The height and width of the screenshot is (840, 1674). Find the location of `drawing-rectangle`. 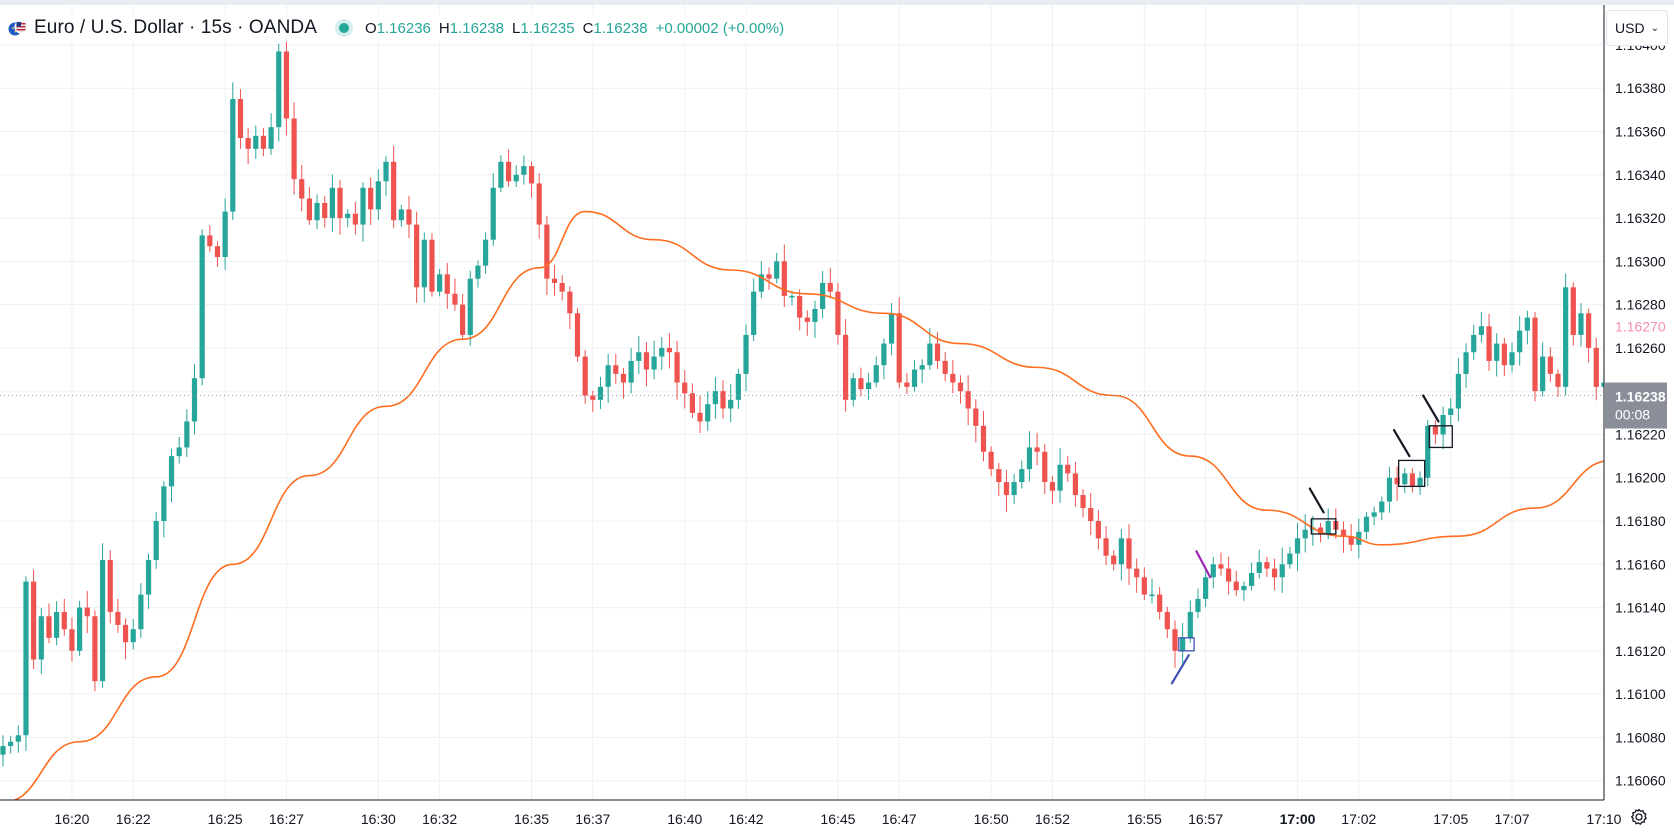

drawing-rectangle is located at coordinates (1186, 644).